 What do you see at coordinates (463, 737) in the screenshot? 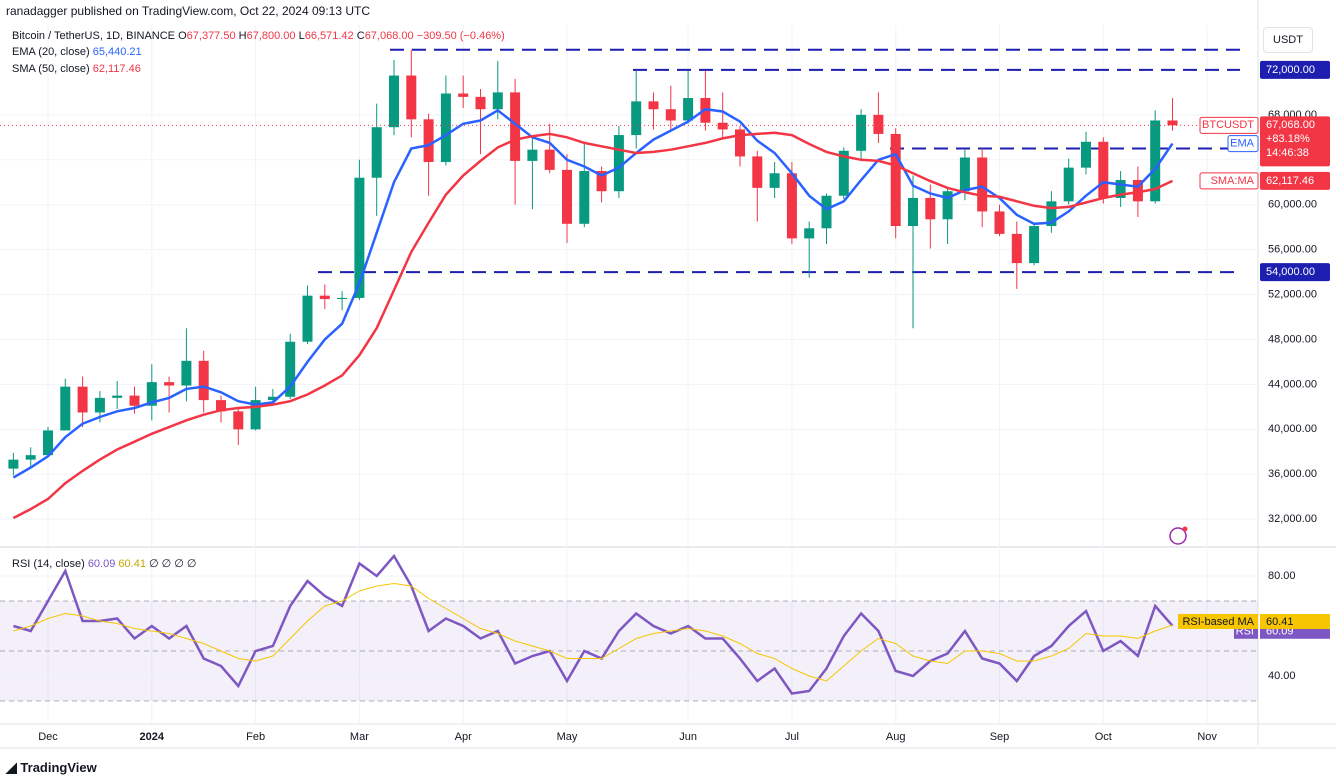
I see `x-tick-label: Apr` at bounding box center [463, 737].